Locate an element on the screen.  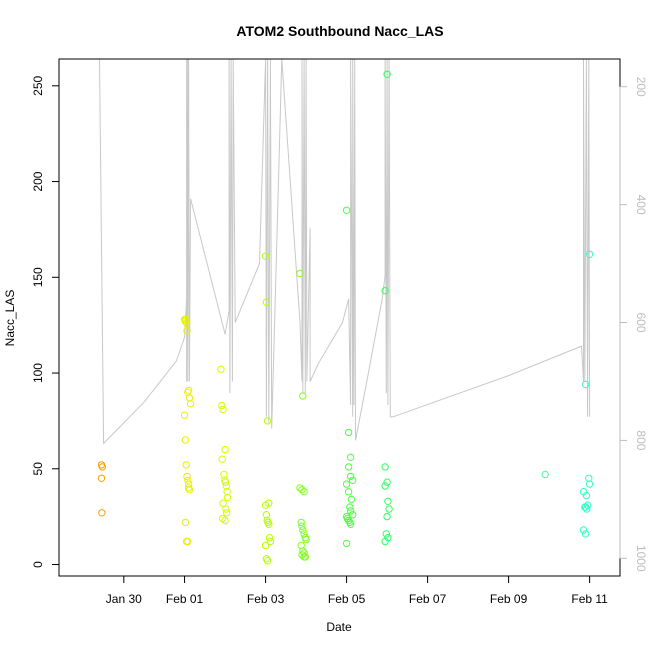
x-tick-label-6: Feb 11 is located at coordinates (589, 599).